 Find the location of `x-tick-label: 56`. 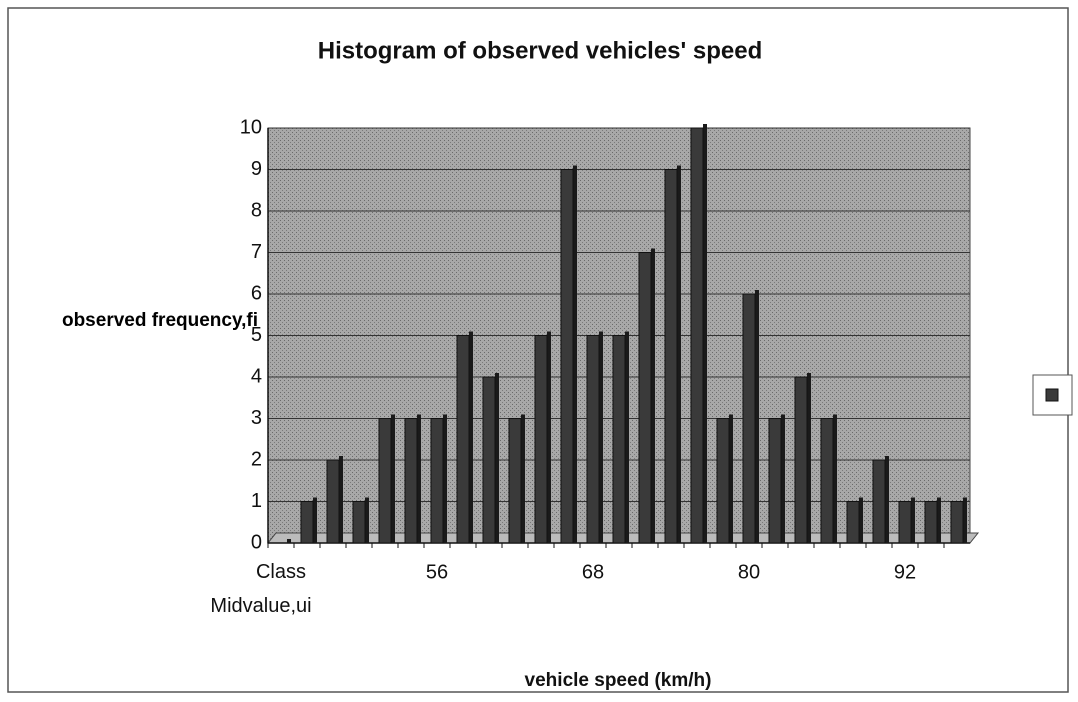

x-tick-label: 56 is located at coordinates (437, 572).